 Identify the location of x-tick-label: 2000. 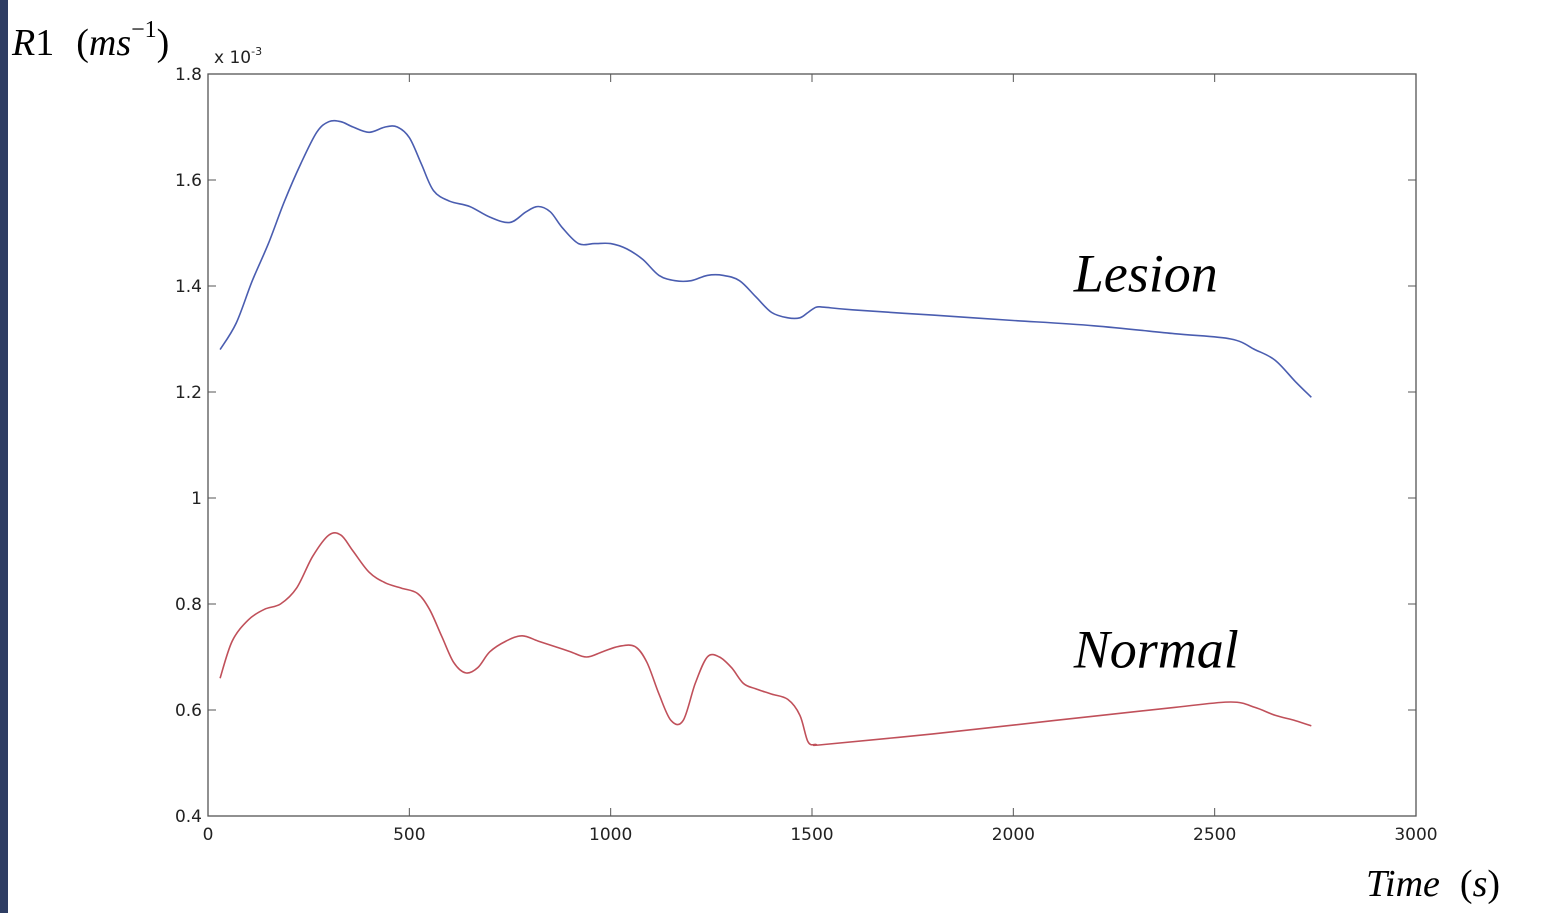
(1013, 835).